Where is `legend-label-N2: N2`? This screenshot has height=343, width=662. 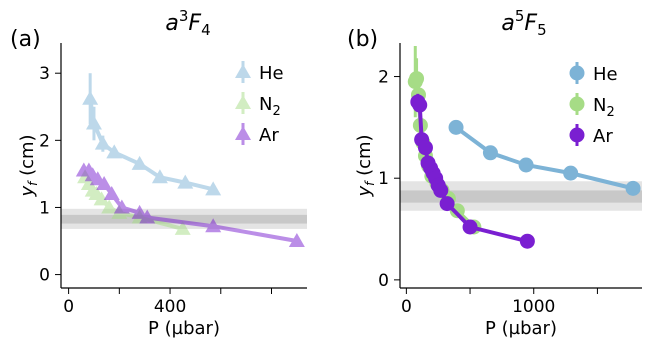
legend-label-N2: N2 is located at coordinates (270, 106).